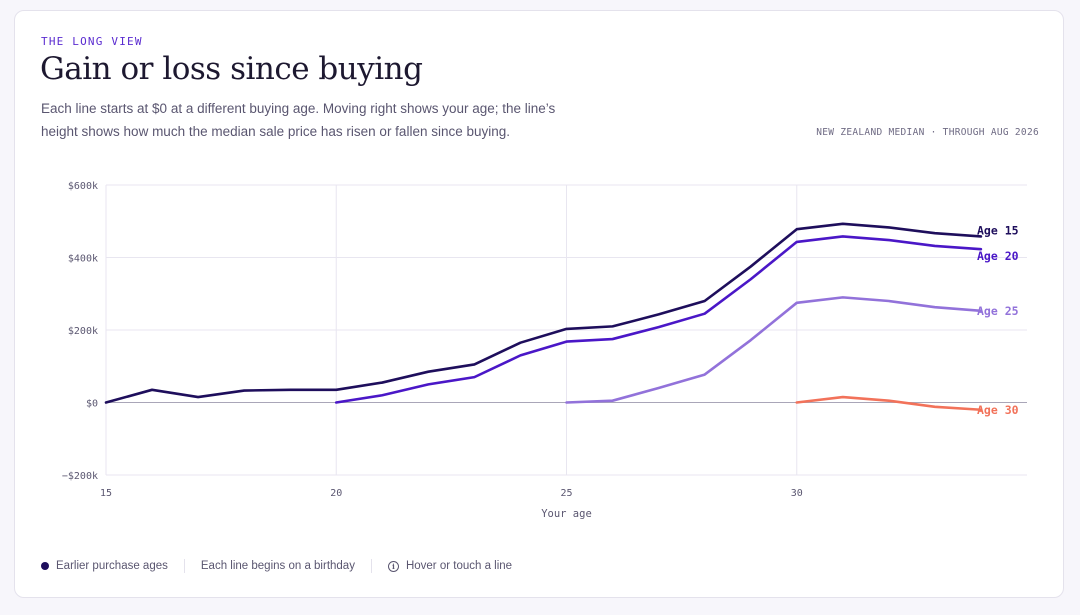 This screenshot has height=615, width=1080. I want to click on y-tick-label: $600k, so click(83, 186).